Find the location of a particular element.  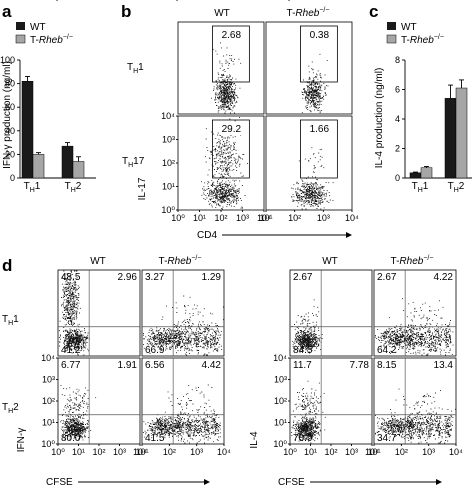

x-tick-label: 10⁰ is located at coordinates (290, 452).